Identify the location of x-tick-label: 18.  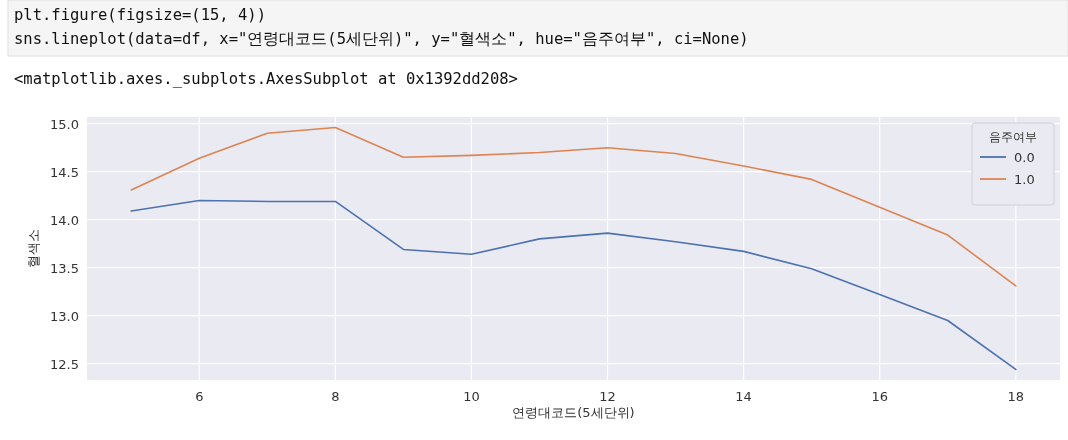
(1016, 396).